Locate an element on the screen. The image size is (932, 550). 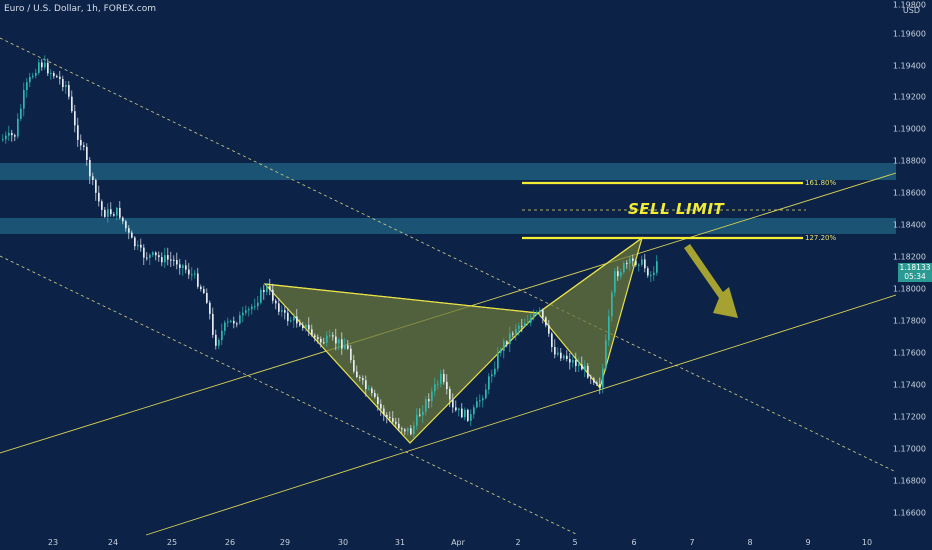
time-tick-label: 26 is located at coordinates (230, 542).